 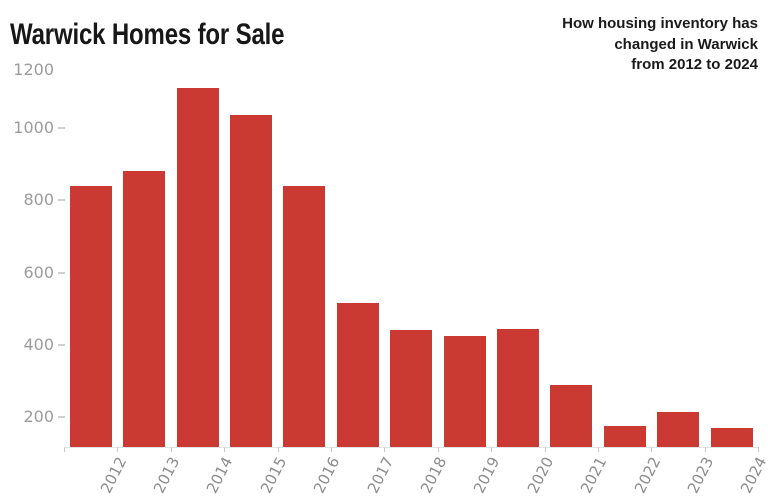 What do you see at coordinates (540, 475) in the screenshot?
I see `x-tick-label: 2020` at bounding box center [540, 475].